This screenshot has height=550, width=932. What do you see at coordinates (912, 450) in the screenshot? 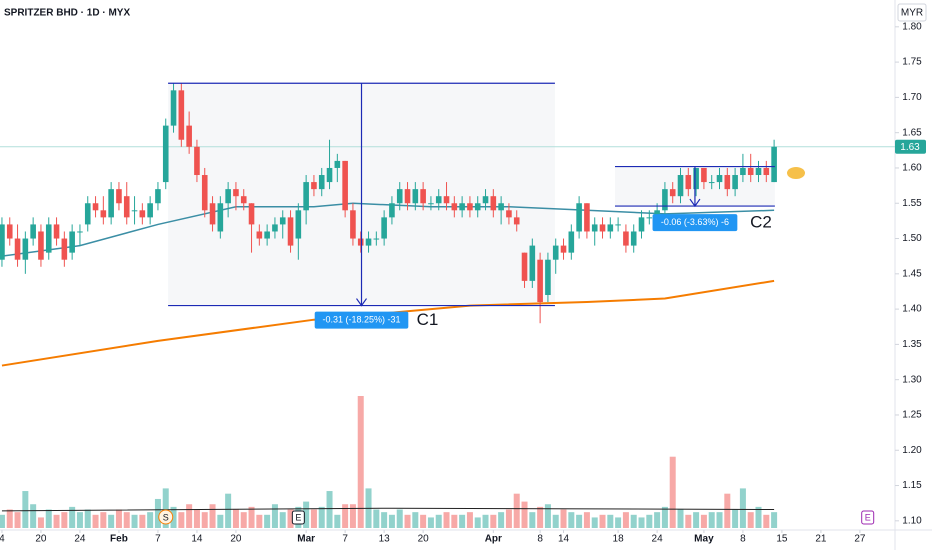
I see `y-tick-label: 1.20` at bounding box center [912, 450].